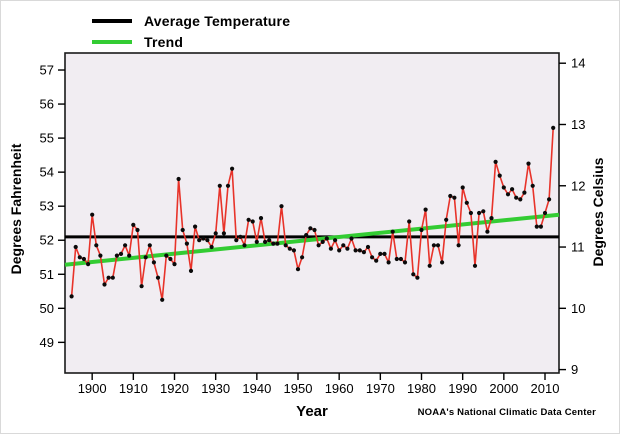 Image resolution: width=620 pixels, height=434 pixels. What do you see at coordinates (380, 388) in the screenshot?
I see `year-tick-label: 1970` at bounding box center [380, 388].